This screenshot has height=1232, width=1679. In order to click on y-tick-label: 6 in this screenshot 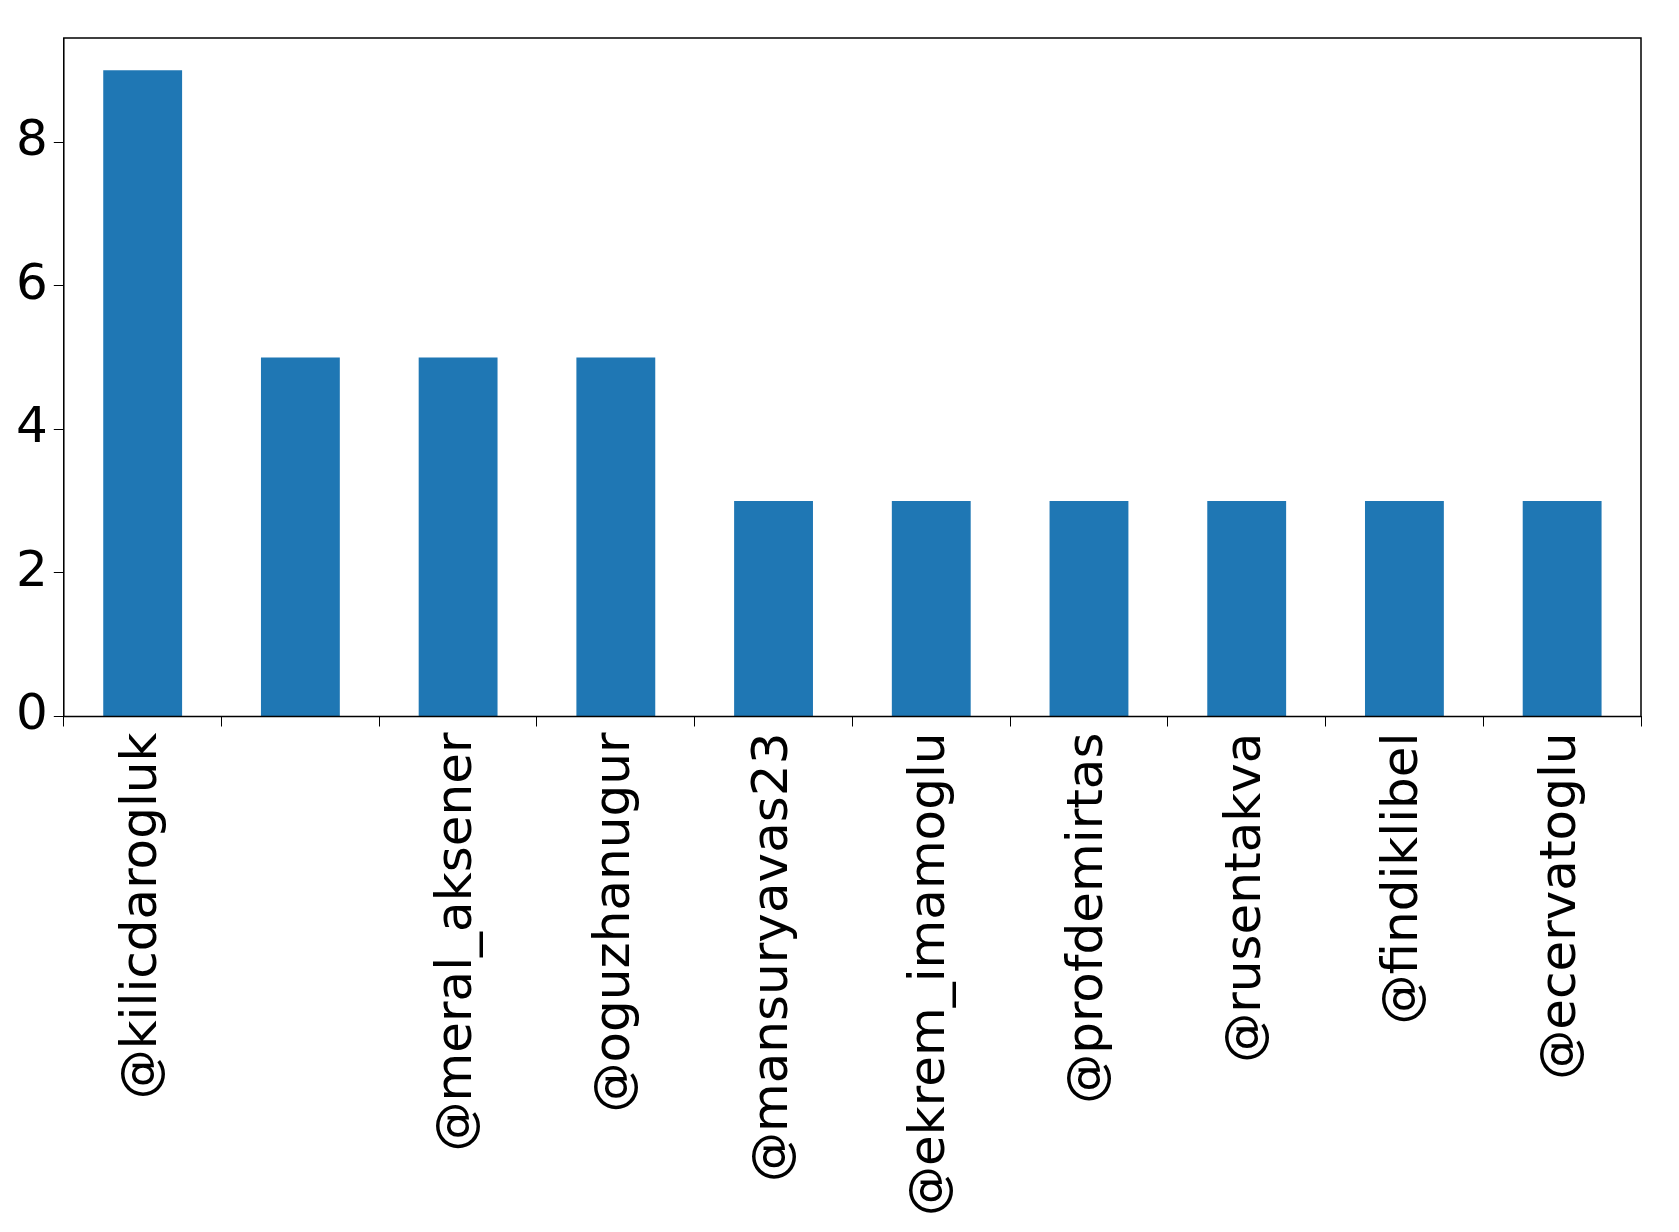, I will do `click(32, 281)`.